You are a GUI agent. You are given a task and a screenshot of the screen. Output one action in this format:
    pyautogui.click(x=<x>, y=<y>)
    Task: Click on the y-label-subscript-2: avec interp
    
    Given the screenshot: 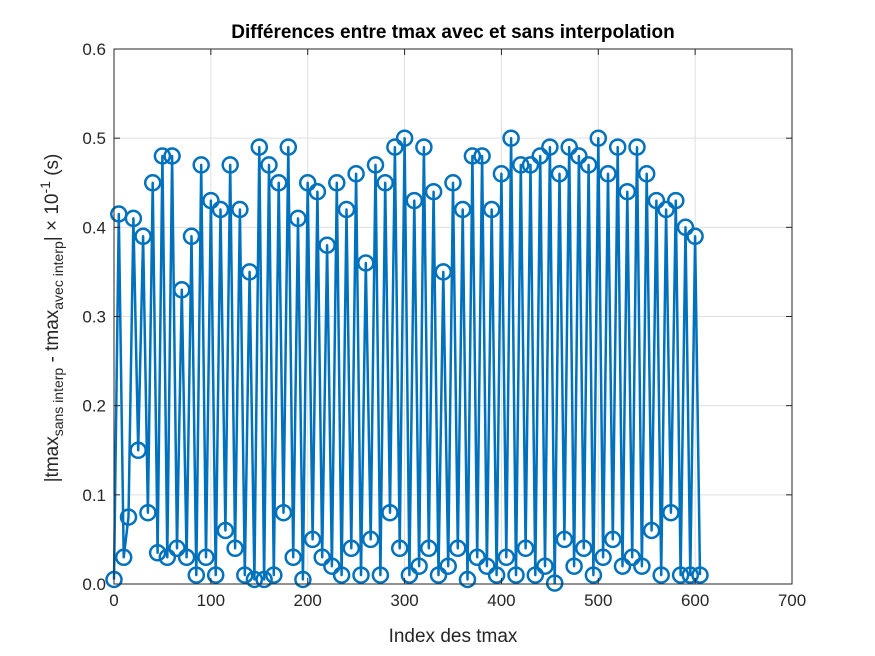 What is the action you would take?
    pyautogui.click(x=58, y=275)
    